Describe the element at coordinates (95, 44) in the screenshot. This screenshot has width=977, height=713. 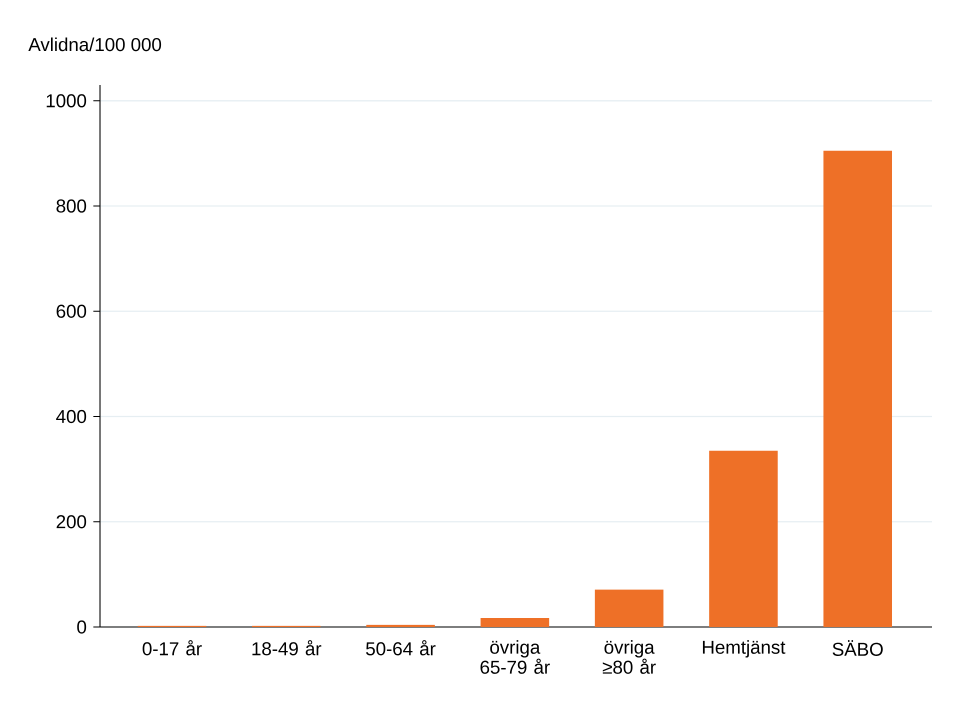
I see `y-axis-title: Avlidna/100 000` at that location.